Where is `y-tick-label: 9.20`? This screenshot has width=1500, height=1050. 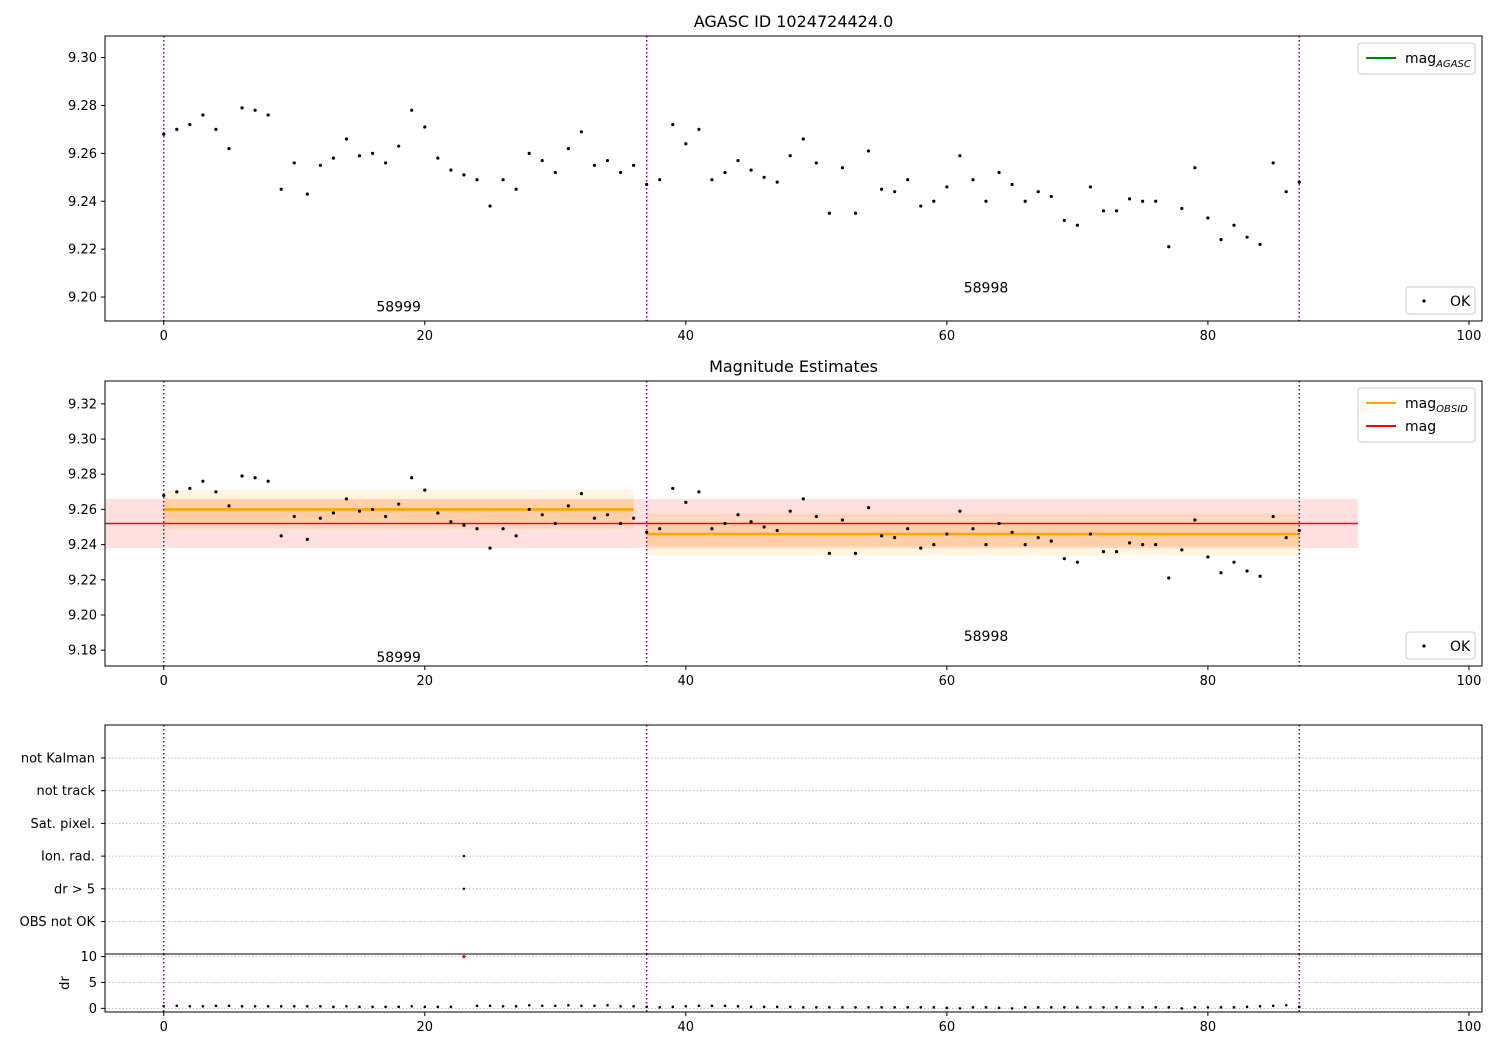 y-tick-label: 9.20 is located at coordinates (82, 298).